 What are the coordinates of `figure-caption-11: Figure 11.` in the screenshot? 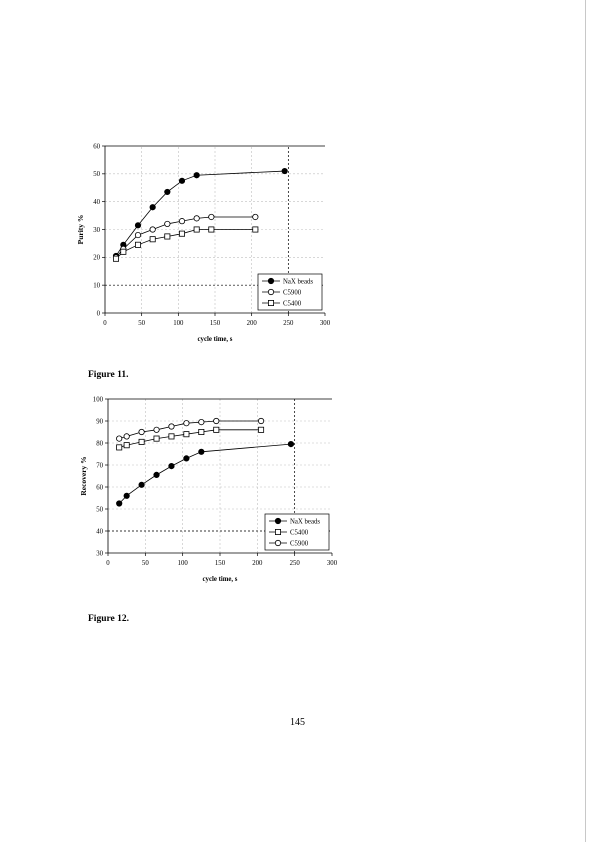 It's located at (108, 375).